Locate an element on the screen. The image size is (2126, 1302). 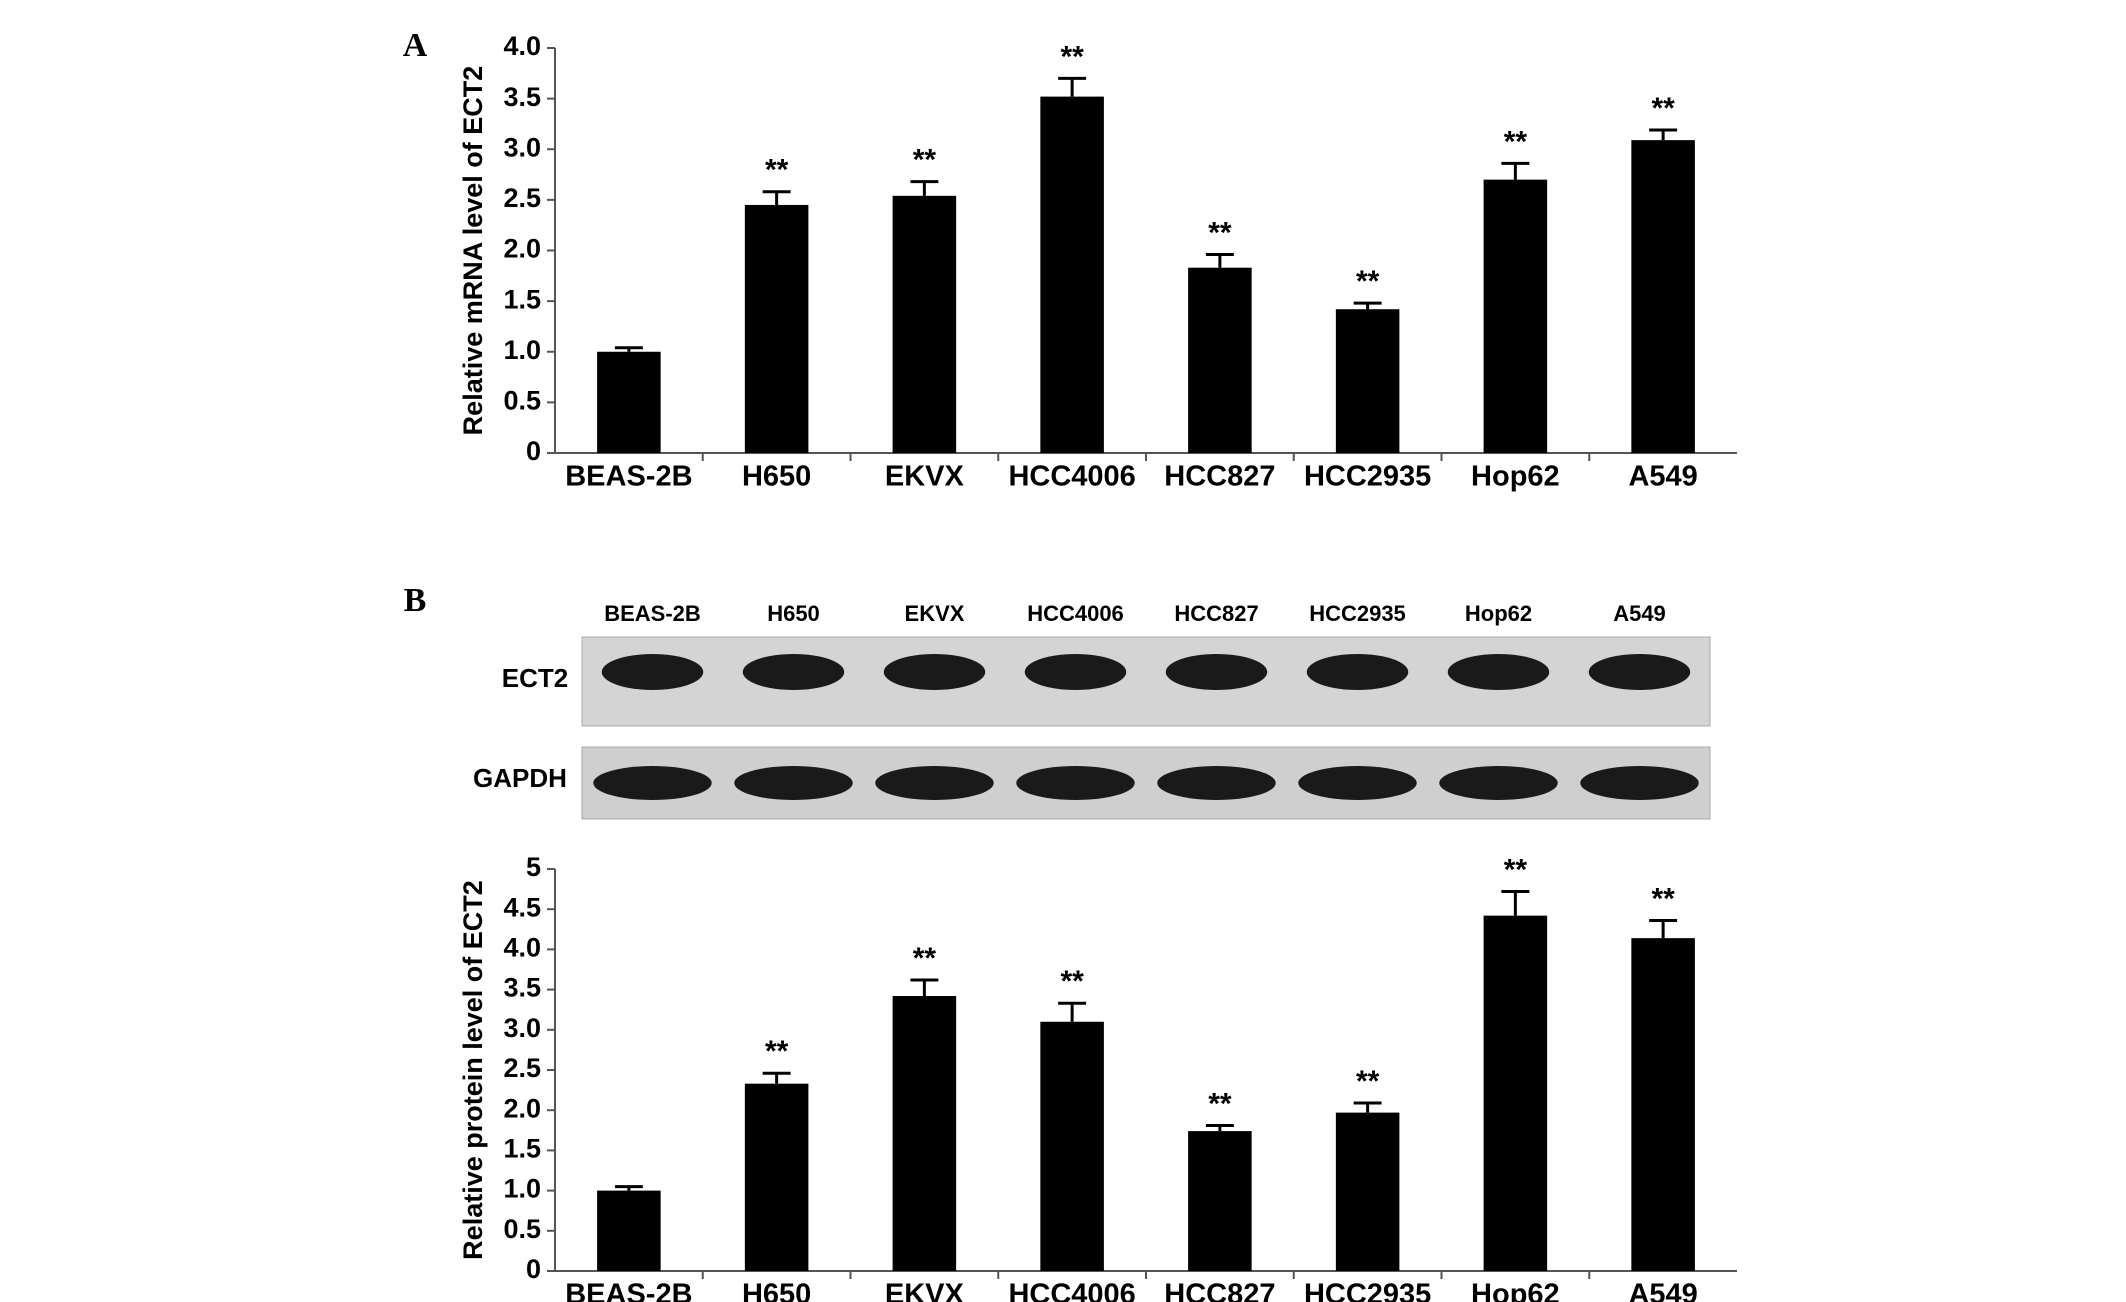
lane-label: A549 is located at coordinates (1639, 613).